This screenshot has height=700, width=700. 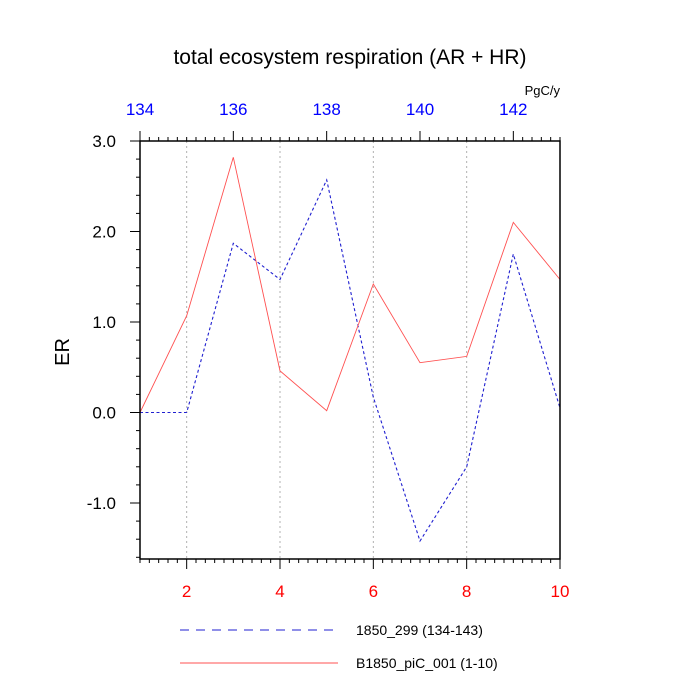 I want to click on legend: 1850_299 (134-143) B1850_piC_001 (1-10), so click(x=339, y=646).